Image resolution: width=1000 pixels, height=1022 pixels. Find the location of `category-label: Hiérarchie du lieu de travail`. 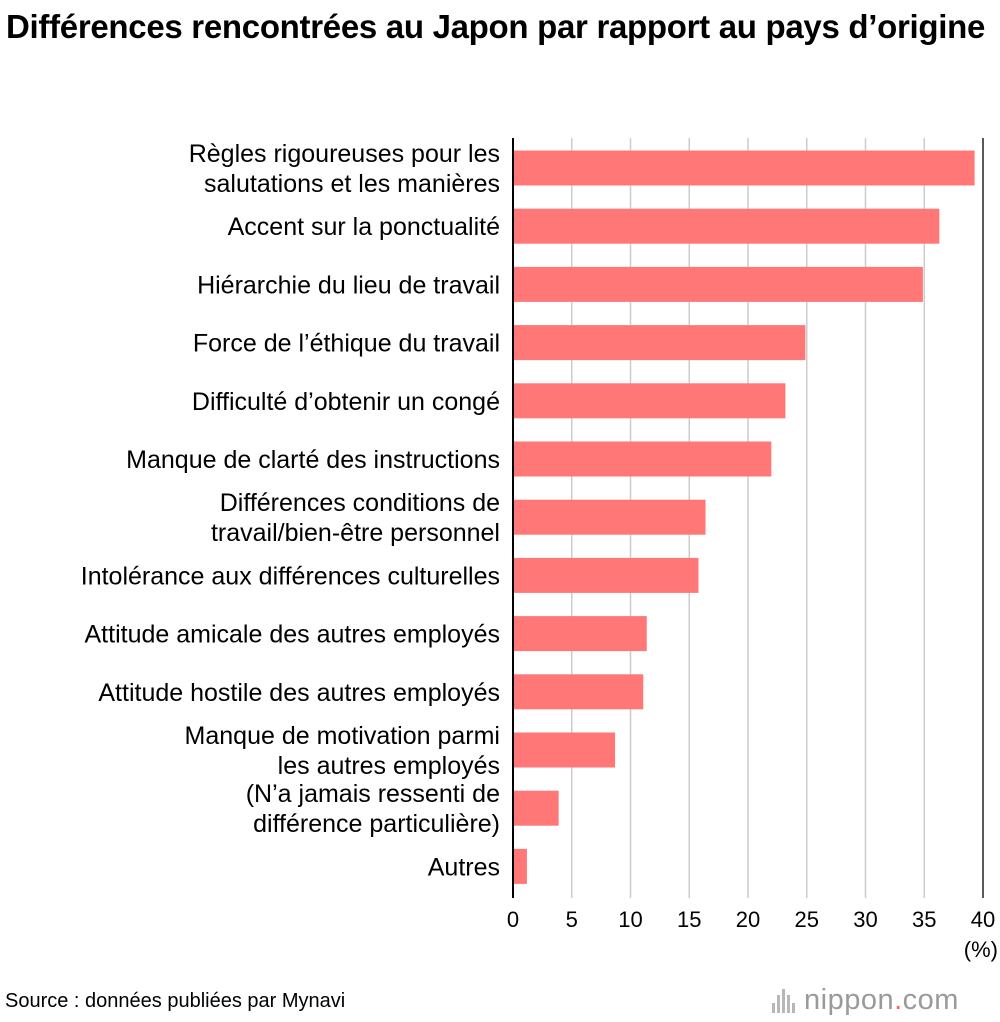

category-label: Hiérarchie du lieu de travail is located at coordinates (348, 285).